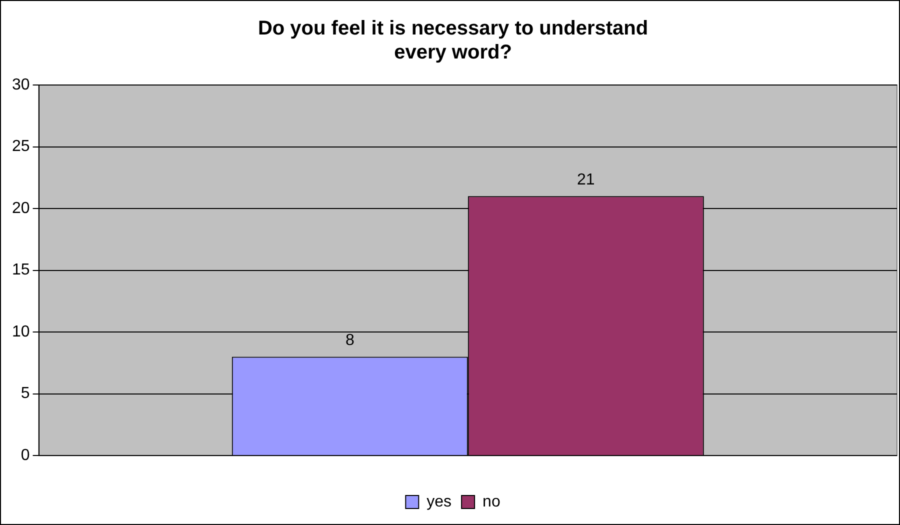  I want to click on legend-label: no, so click(491, 501).